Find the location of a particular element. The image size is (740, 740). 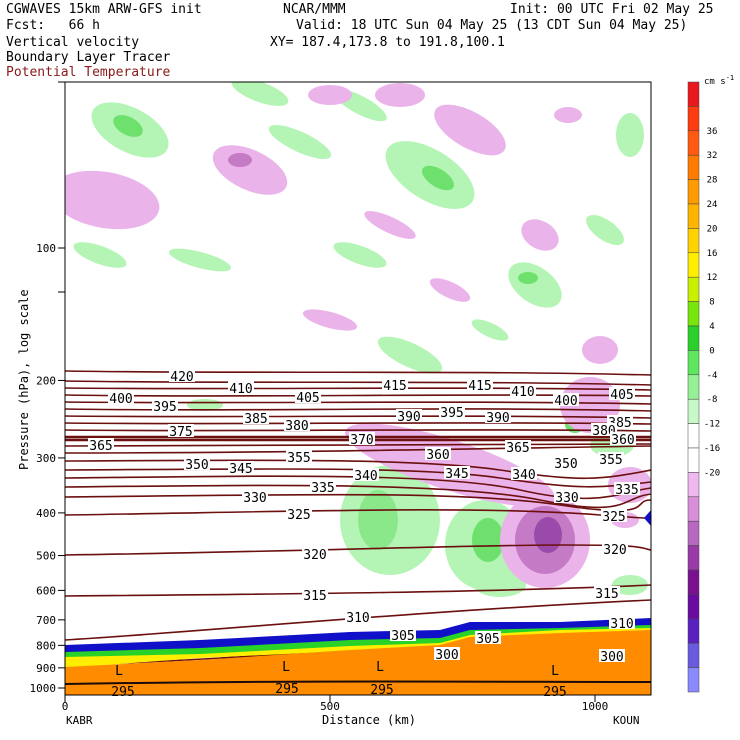

theta-label: 420 is located at coordinates (181, 377).